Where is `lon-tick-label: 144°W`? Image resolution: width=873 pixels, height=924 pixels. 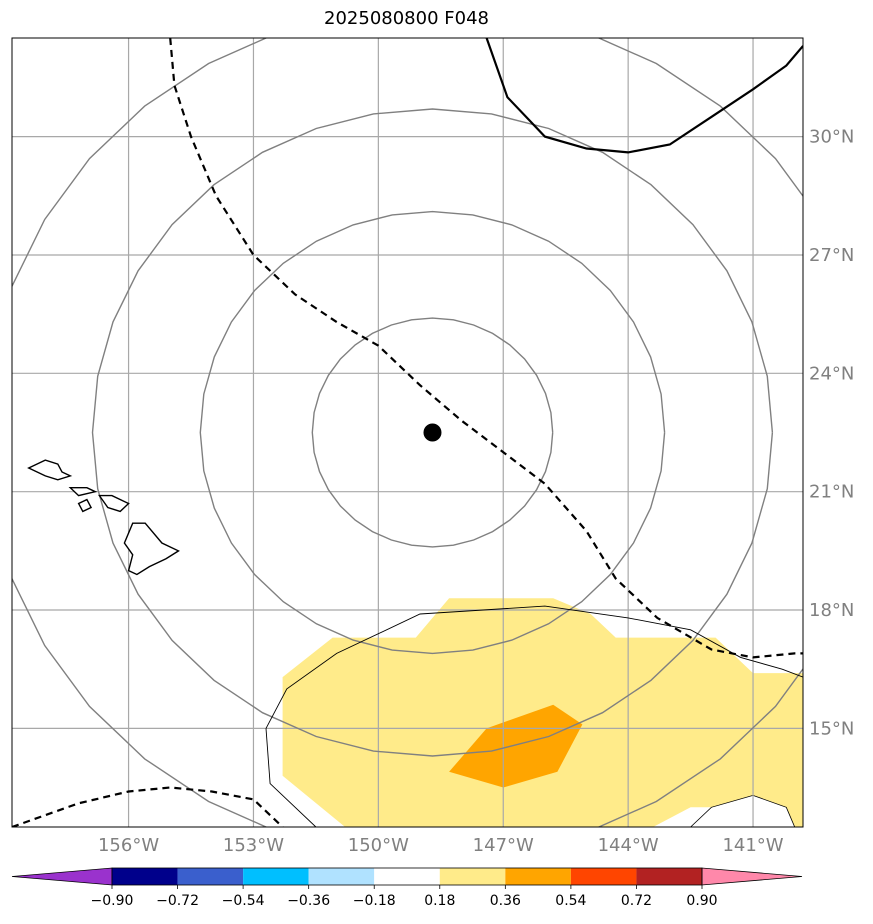 lon-tick-label: 144°W is located at coordinates (628, 845).